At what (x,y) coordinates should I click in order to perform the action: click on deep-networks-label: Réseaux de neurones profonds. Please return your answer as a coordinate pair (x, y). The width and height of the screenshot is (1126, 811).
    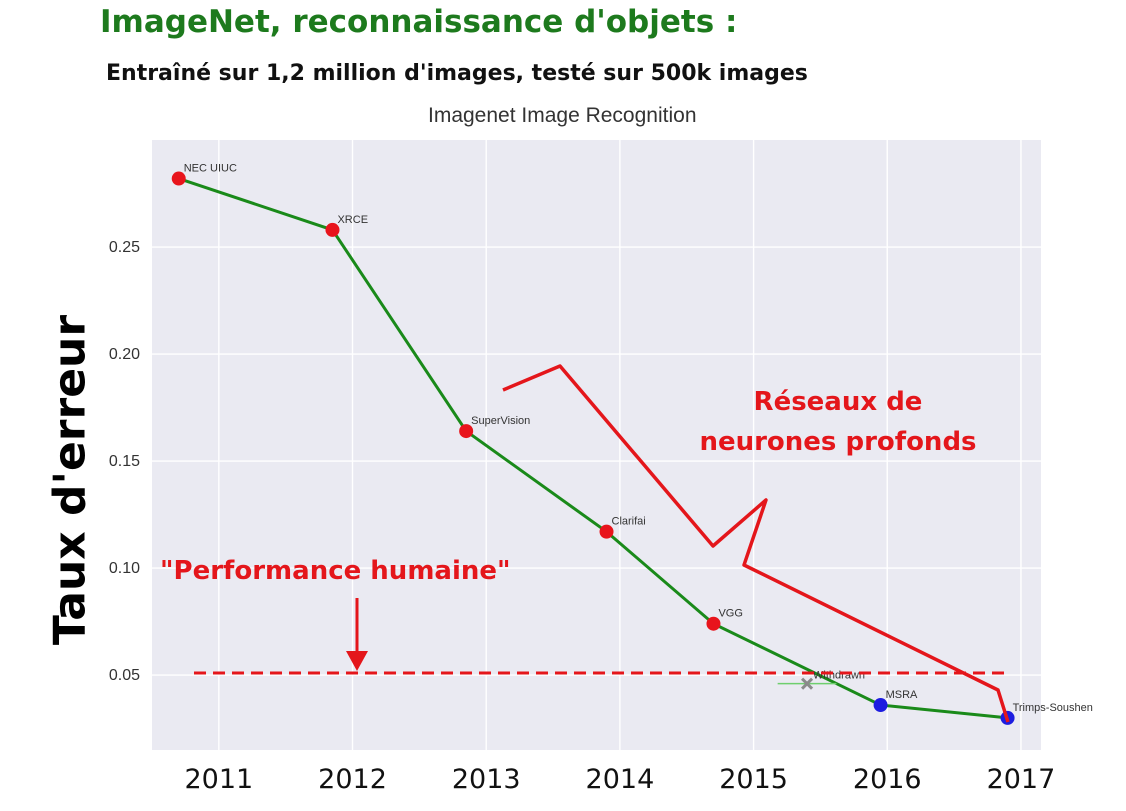
    Looking at the image, I should click on (838, 422).